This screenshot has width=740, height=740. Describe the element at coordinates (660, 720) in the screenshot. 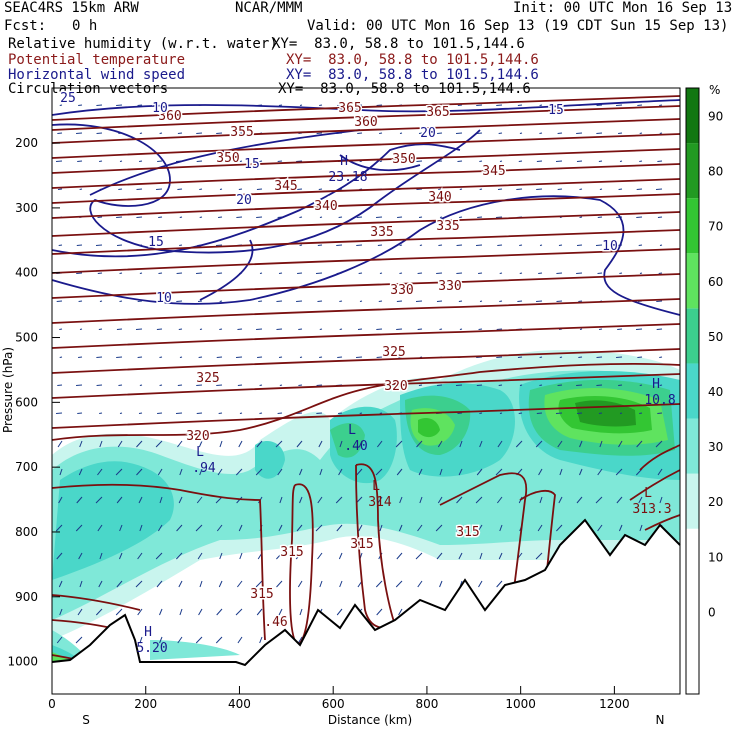

I see `x-end-right: N` at that location.